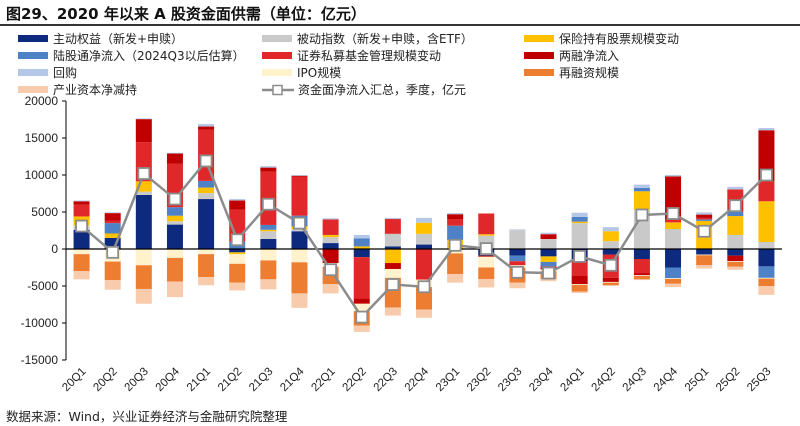 This screenshot has width=800, height=426. Describe the element at coordinates (42, 138) in the screenshot. I see `y-tick-label: 15000` at that location.